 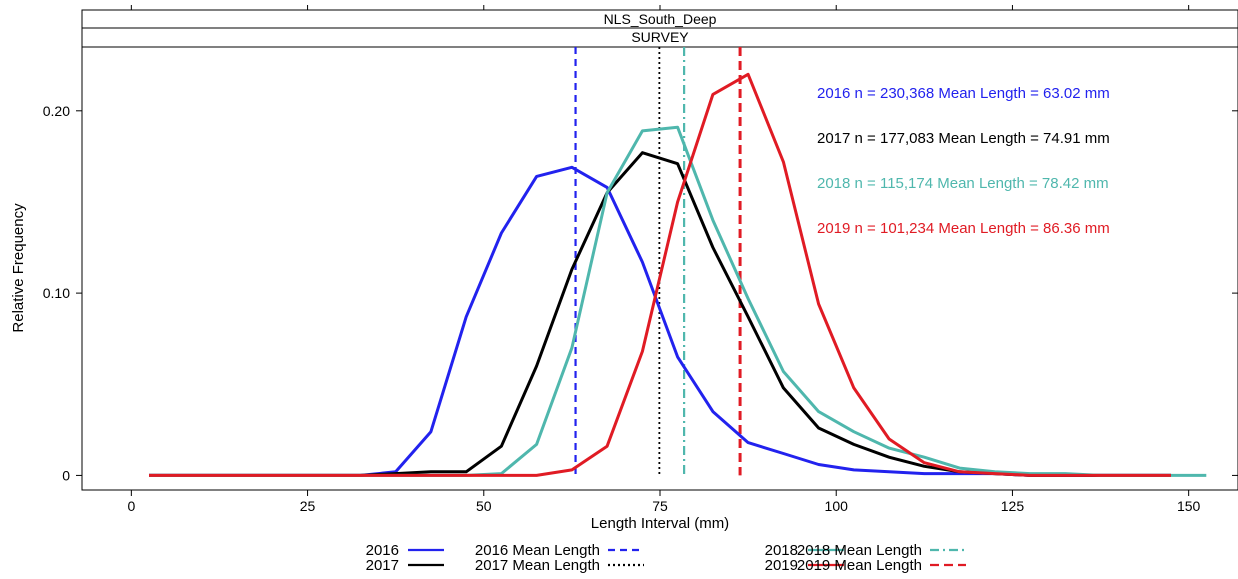 I want to click on legend-label: 2017, so click(x=382, y=565).